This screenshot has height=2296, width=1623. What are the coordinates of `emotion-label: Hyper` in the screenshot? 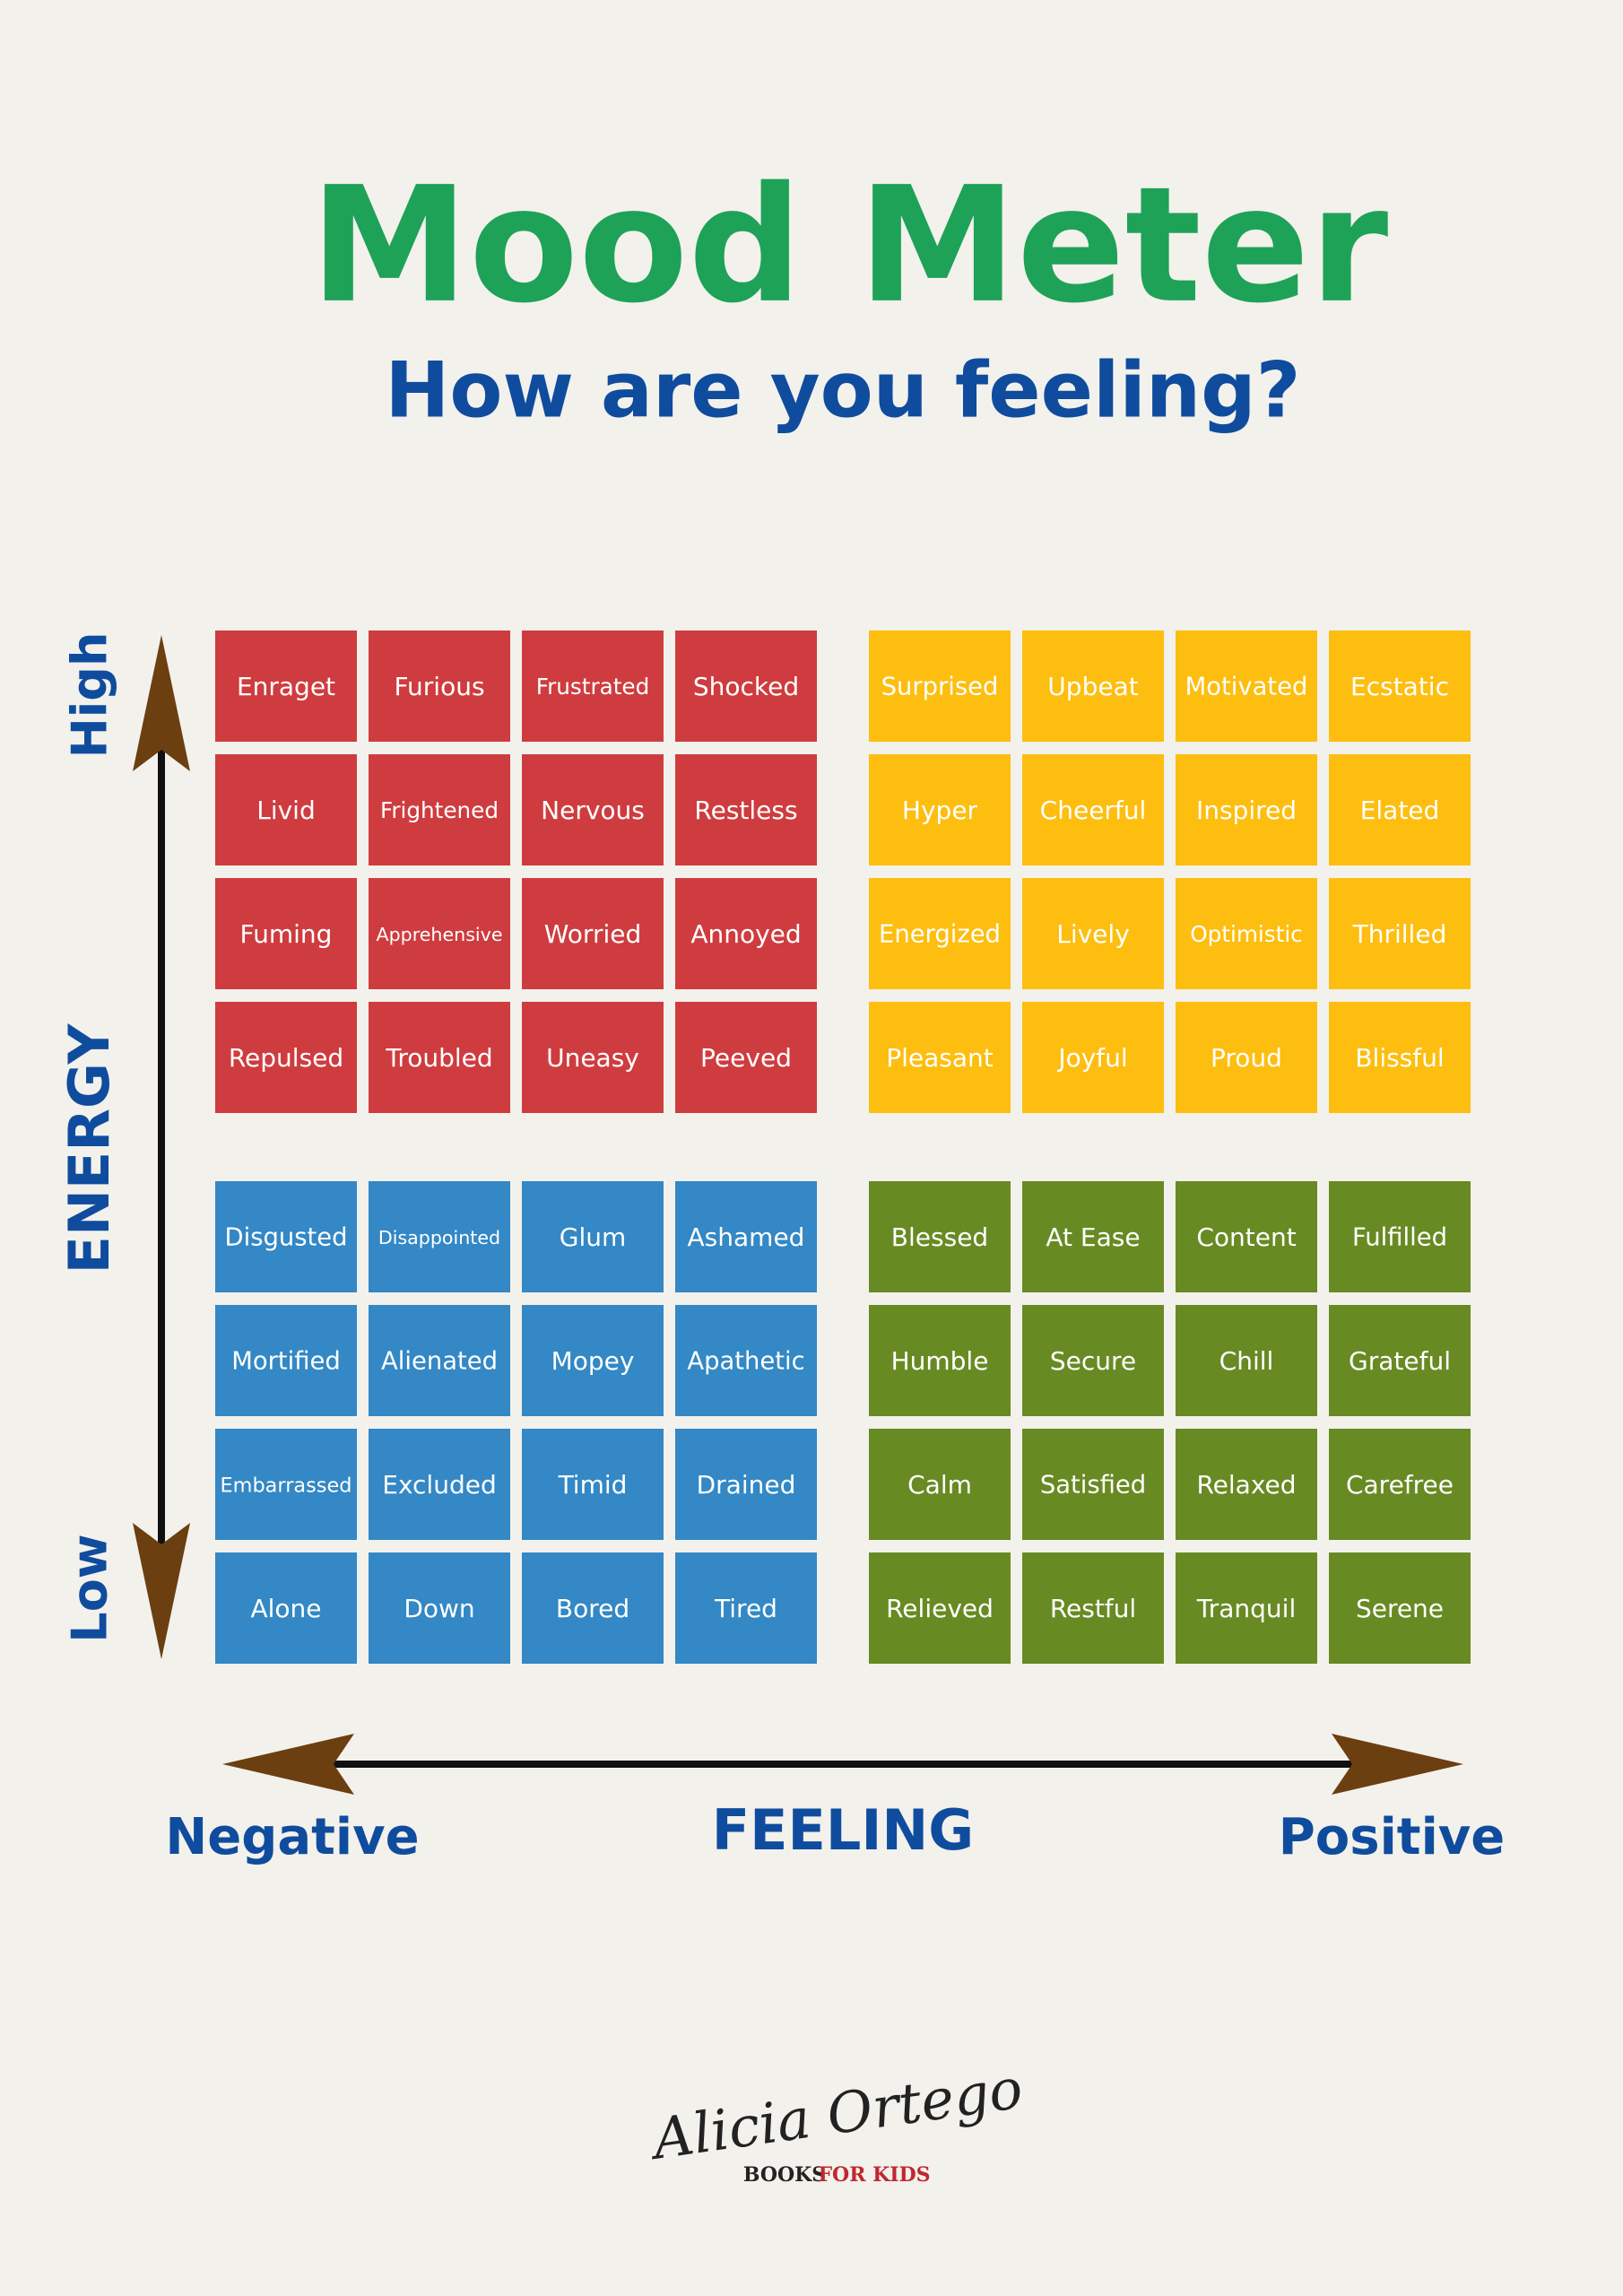 It's located at (940, 810).